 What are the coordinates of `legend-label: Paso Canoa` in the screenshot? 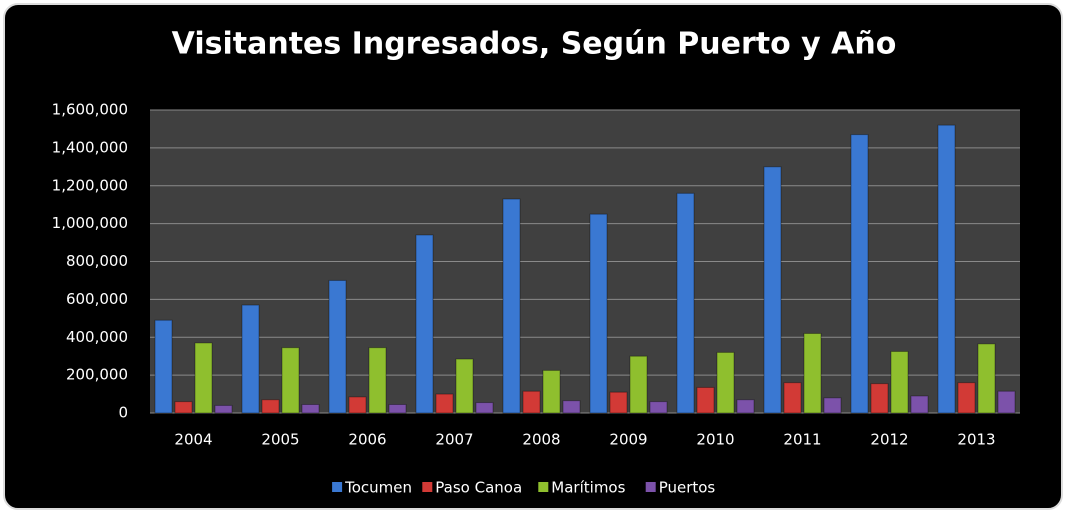 It's located at (478, 488).